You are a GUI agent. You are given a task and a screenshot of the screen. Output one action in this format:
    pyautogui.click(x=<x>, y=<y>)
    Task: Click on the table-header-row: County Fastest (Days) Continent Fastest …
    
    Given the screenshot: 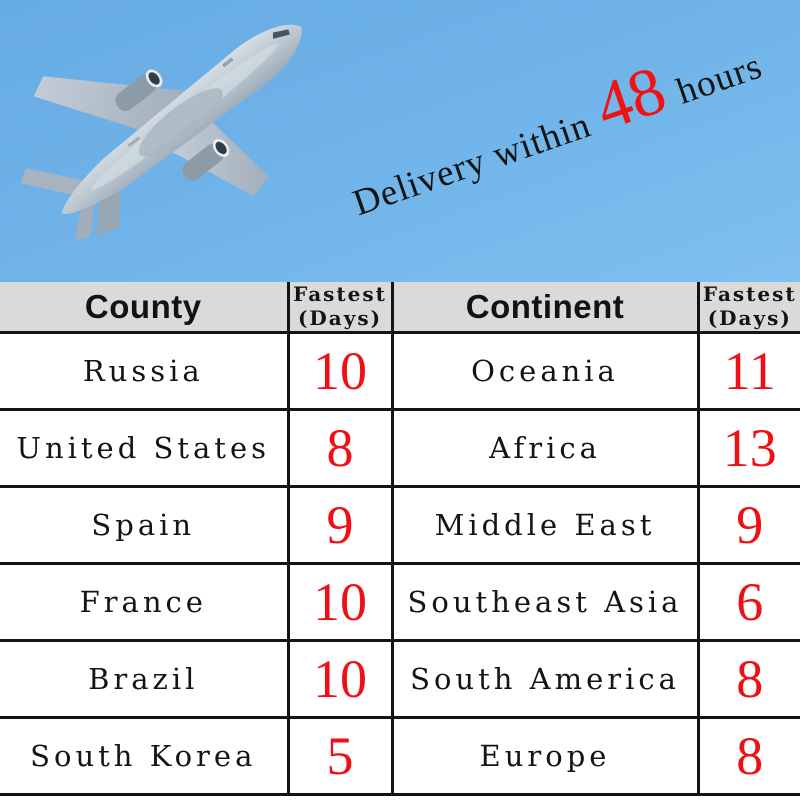 What is the action you would take?
    pyautogui.click(x=400, y=308)
    